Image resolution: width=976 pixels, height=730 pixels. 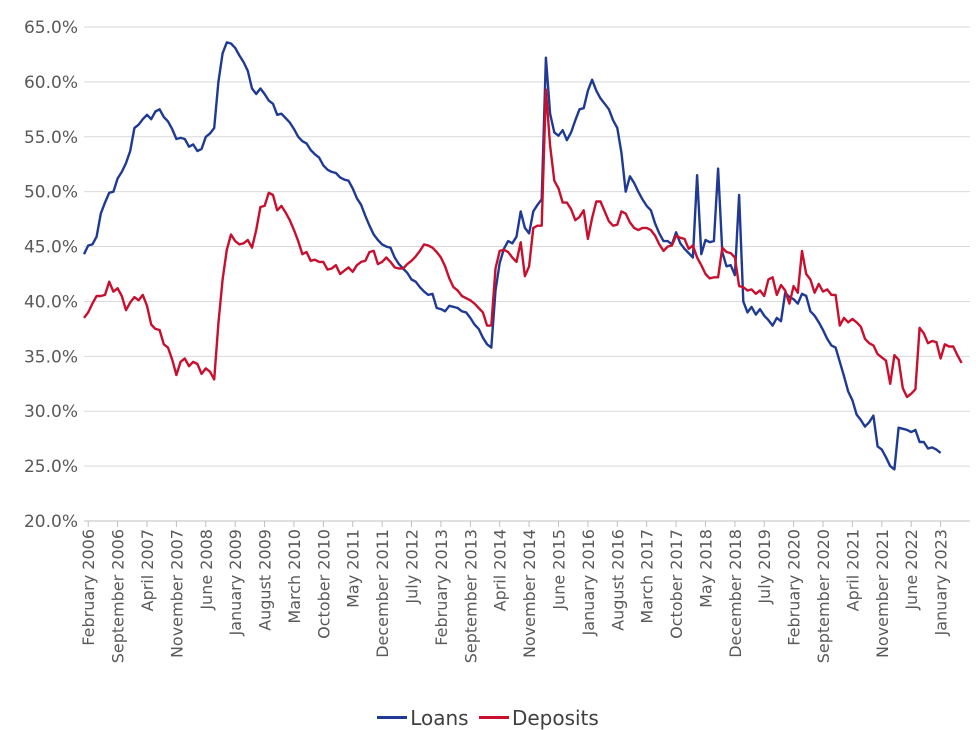 What do you see at coordinates (382, 593) in the screenshot?
I see `x-tick-label: December 2011` at bounding box center [382, 593].